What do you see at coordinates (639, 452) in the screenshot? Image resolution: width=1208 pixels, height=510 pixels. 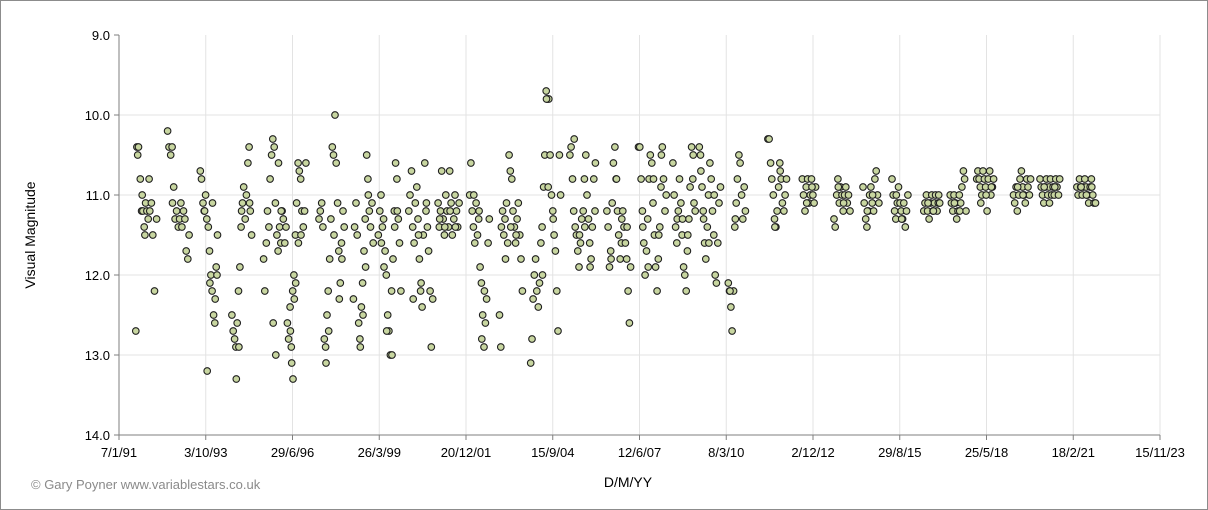 I see `x-tick-label: 12/6/07` at bounding box center [639, 452].